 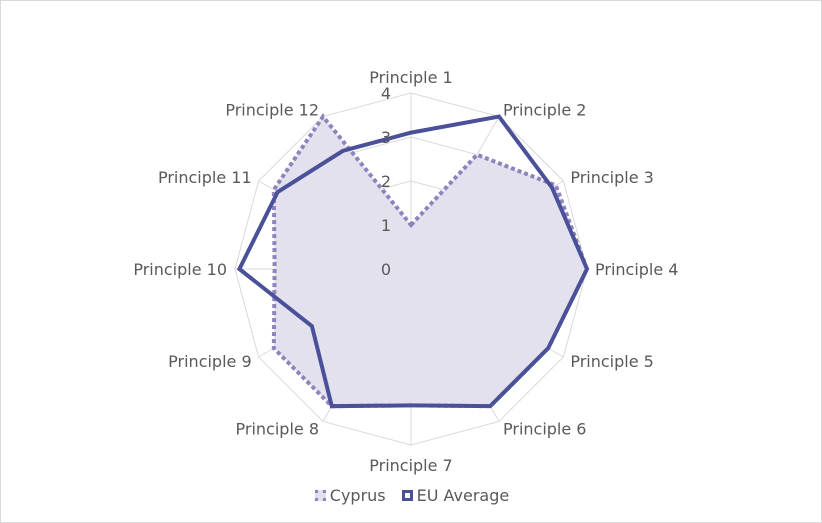 What do you see at coordinates (410, 77) in the screenshot?
I see `category-label: Principle 1` at bounding box center [410, 77].